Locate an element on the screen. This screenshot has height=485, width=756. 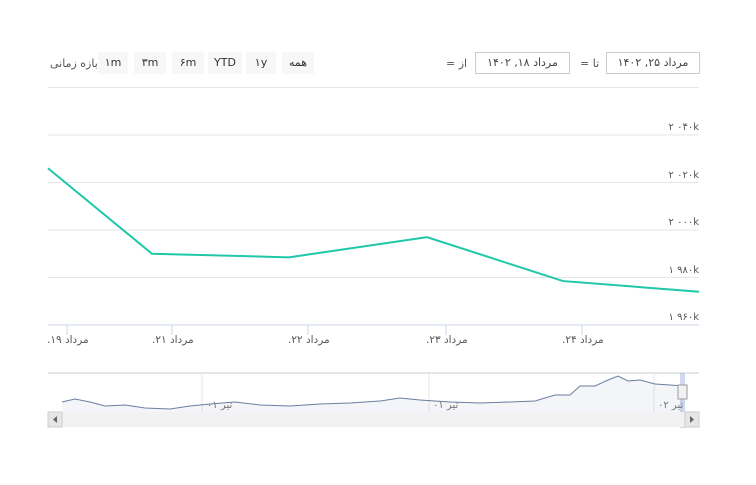
navigator-selection is located at coordinates (682, 400).